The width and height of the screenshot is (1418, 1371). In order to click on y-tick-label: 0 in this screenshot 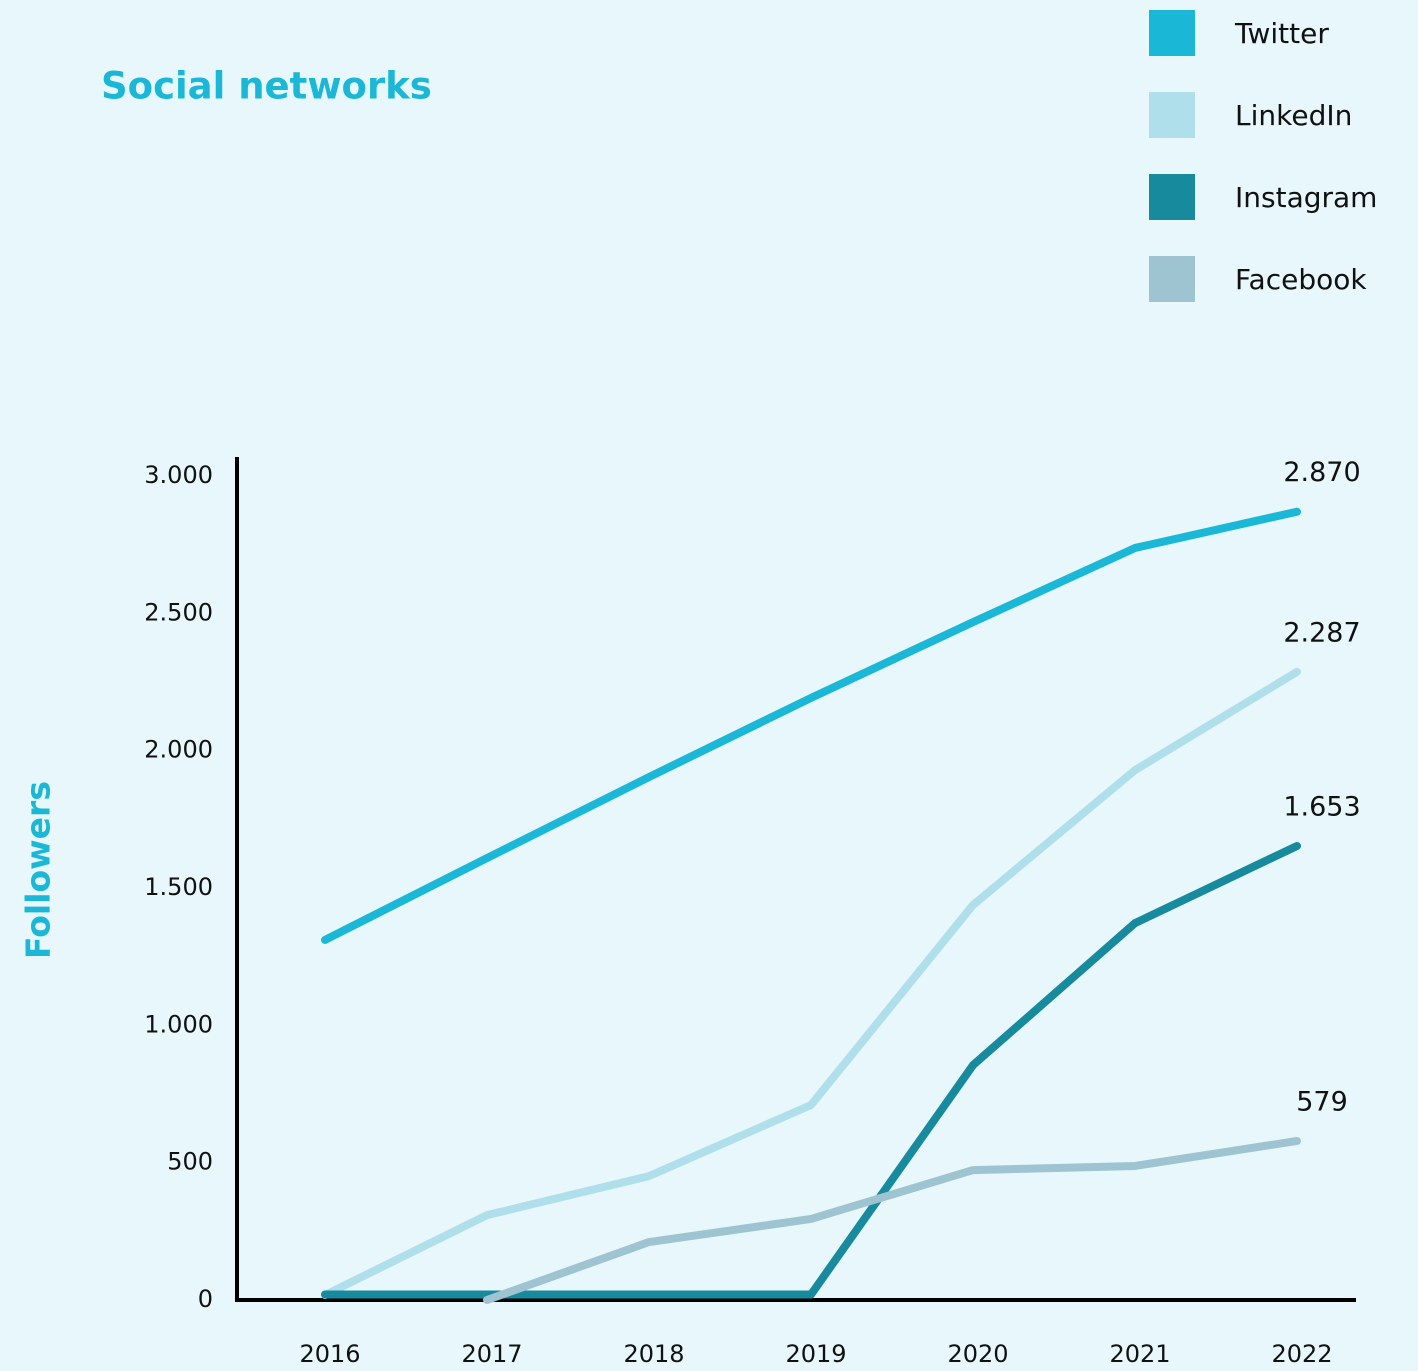, I will do `click(205, 1299)`.